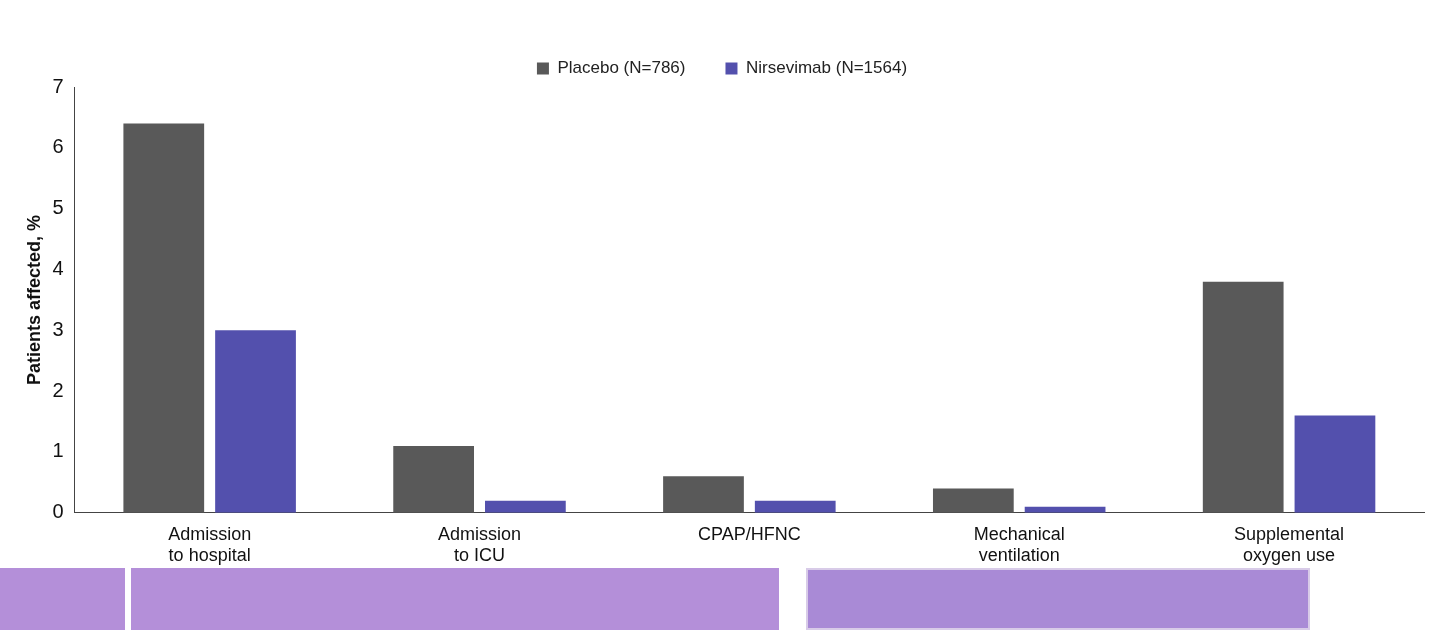  What do you see at coordinates (210, 544) in the screenshot?
I see `x-tick-label: Admission to hospital` at bounding box center [210, 544].